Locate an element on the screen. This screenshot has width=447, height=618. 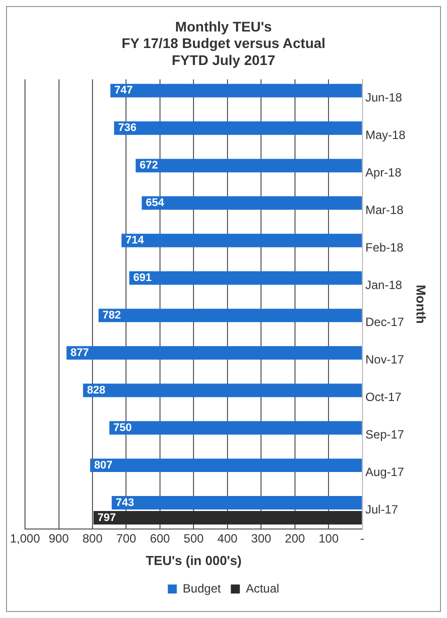
y-tick-label: Jul-17 is located at coordinates (381, 509).